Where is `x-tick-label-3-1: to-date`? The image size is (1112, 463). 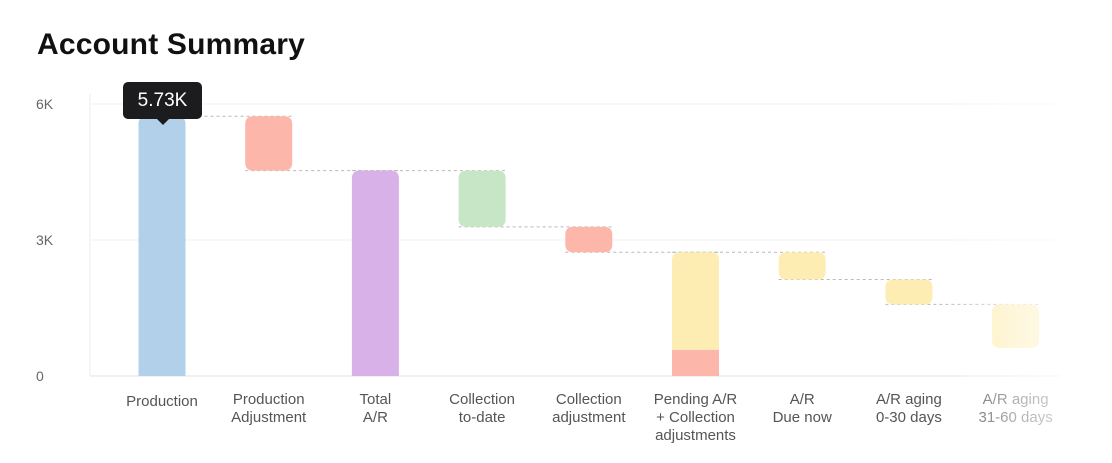 x-tick-label-3-1: to-date is located at coordinates (482, 417).